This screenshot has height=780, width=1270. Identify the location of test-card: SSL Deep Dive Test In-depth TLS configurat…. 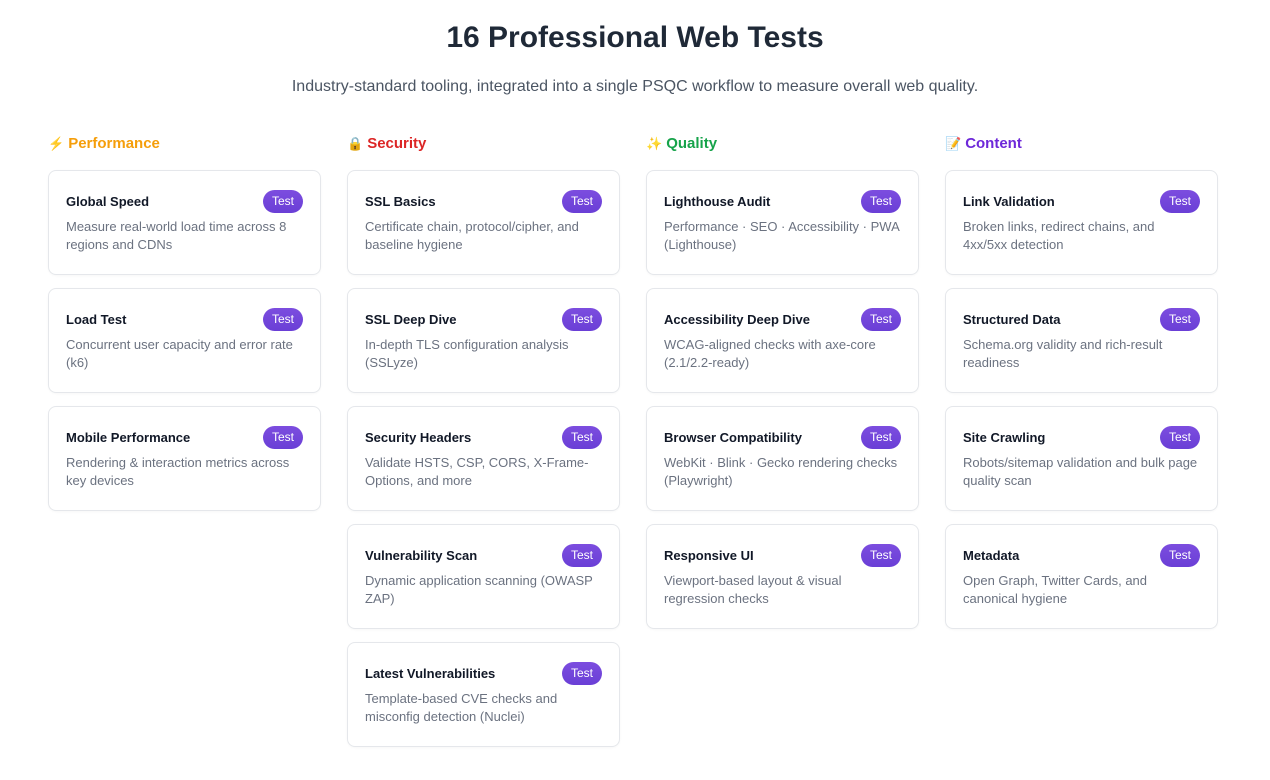
(483, 340).